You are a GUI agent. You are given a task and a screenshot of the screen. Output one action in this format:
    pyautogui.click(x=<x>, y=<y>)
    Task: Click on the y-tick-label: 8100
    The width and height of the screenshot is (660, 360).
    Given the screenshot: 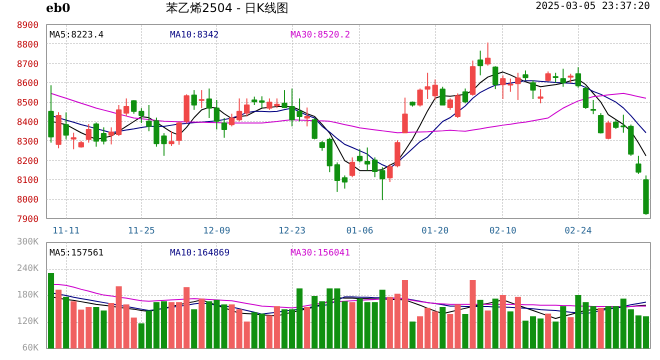 What is the action you would take?
    pyautogui.click(x=27, y=181)
    